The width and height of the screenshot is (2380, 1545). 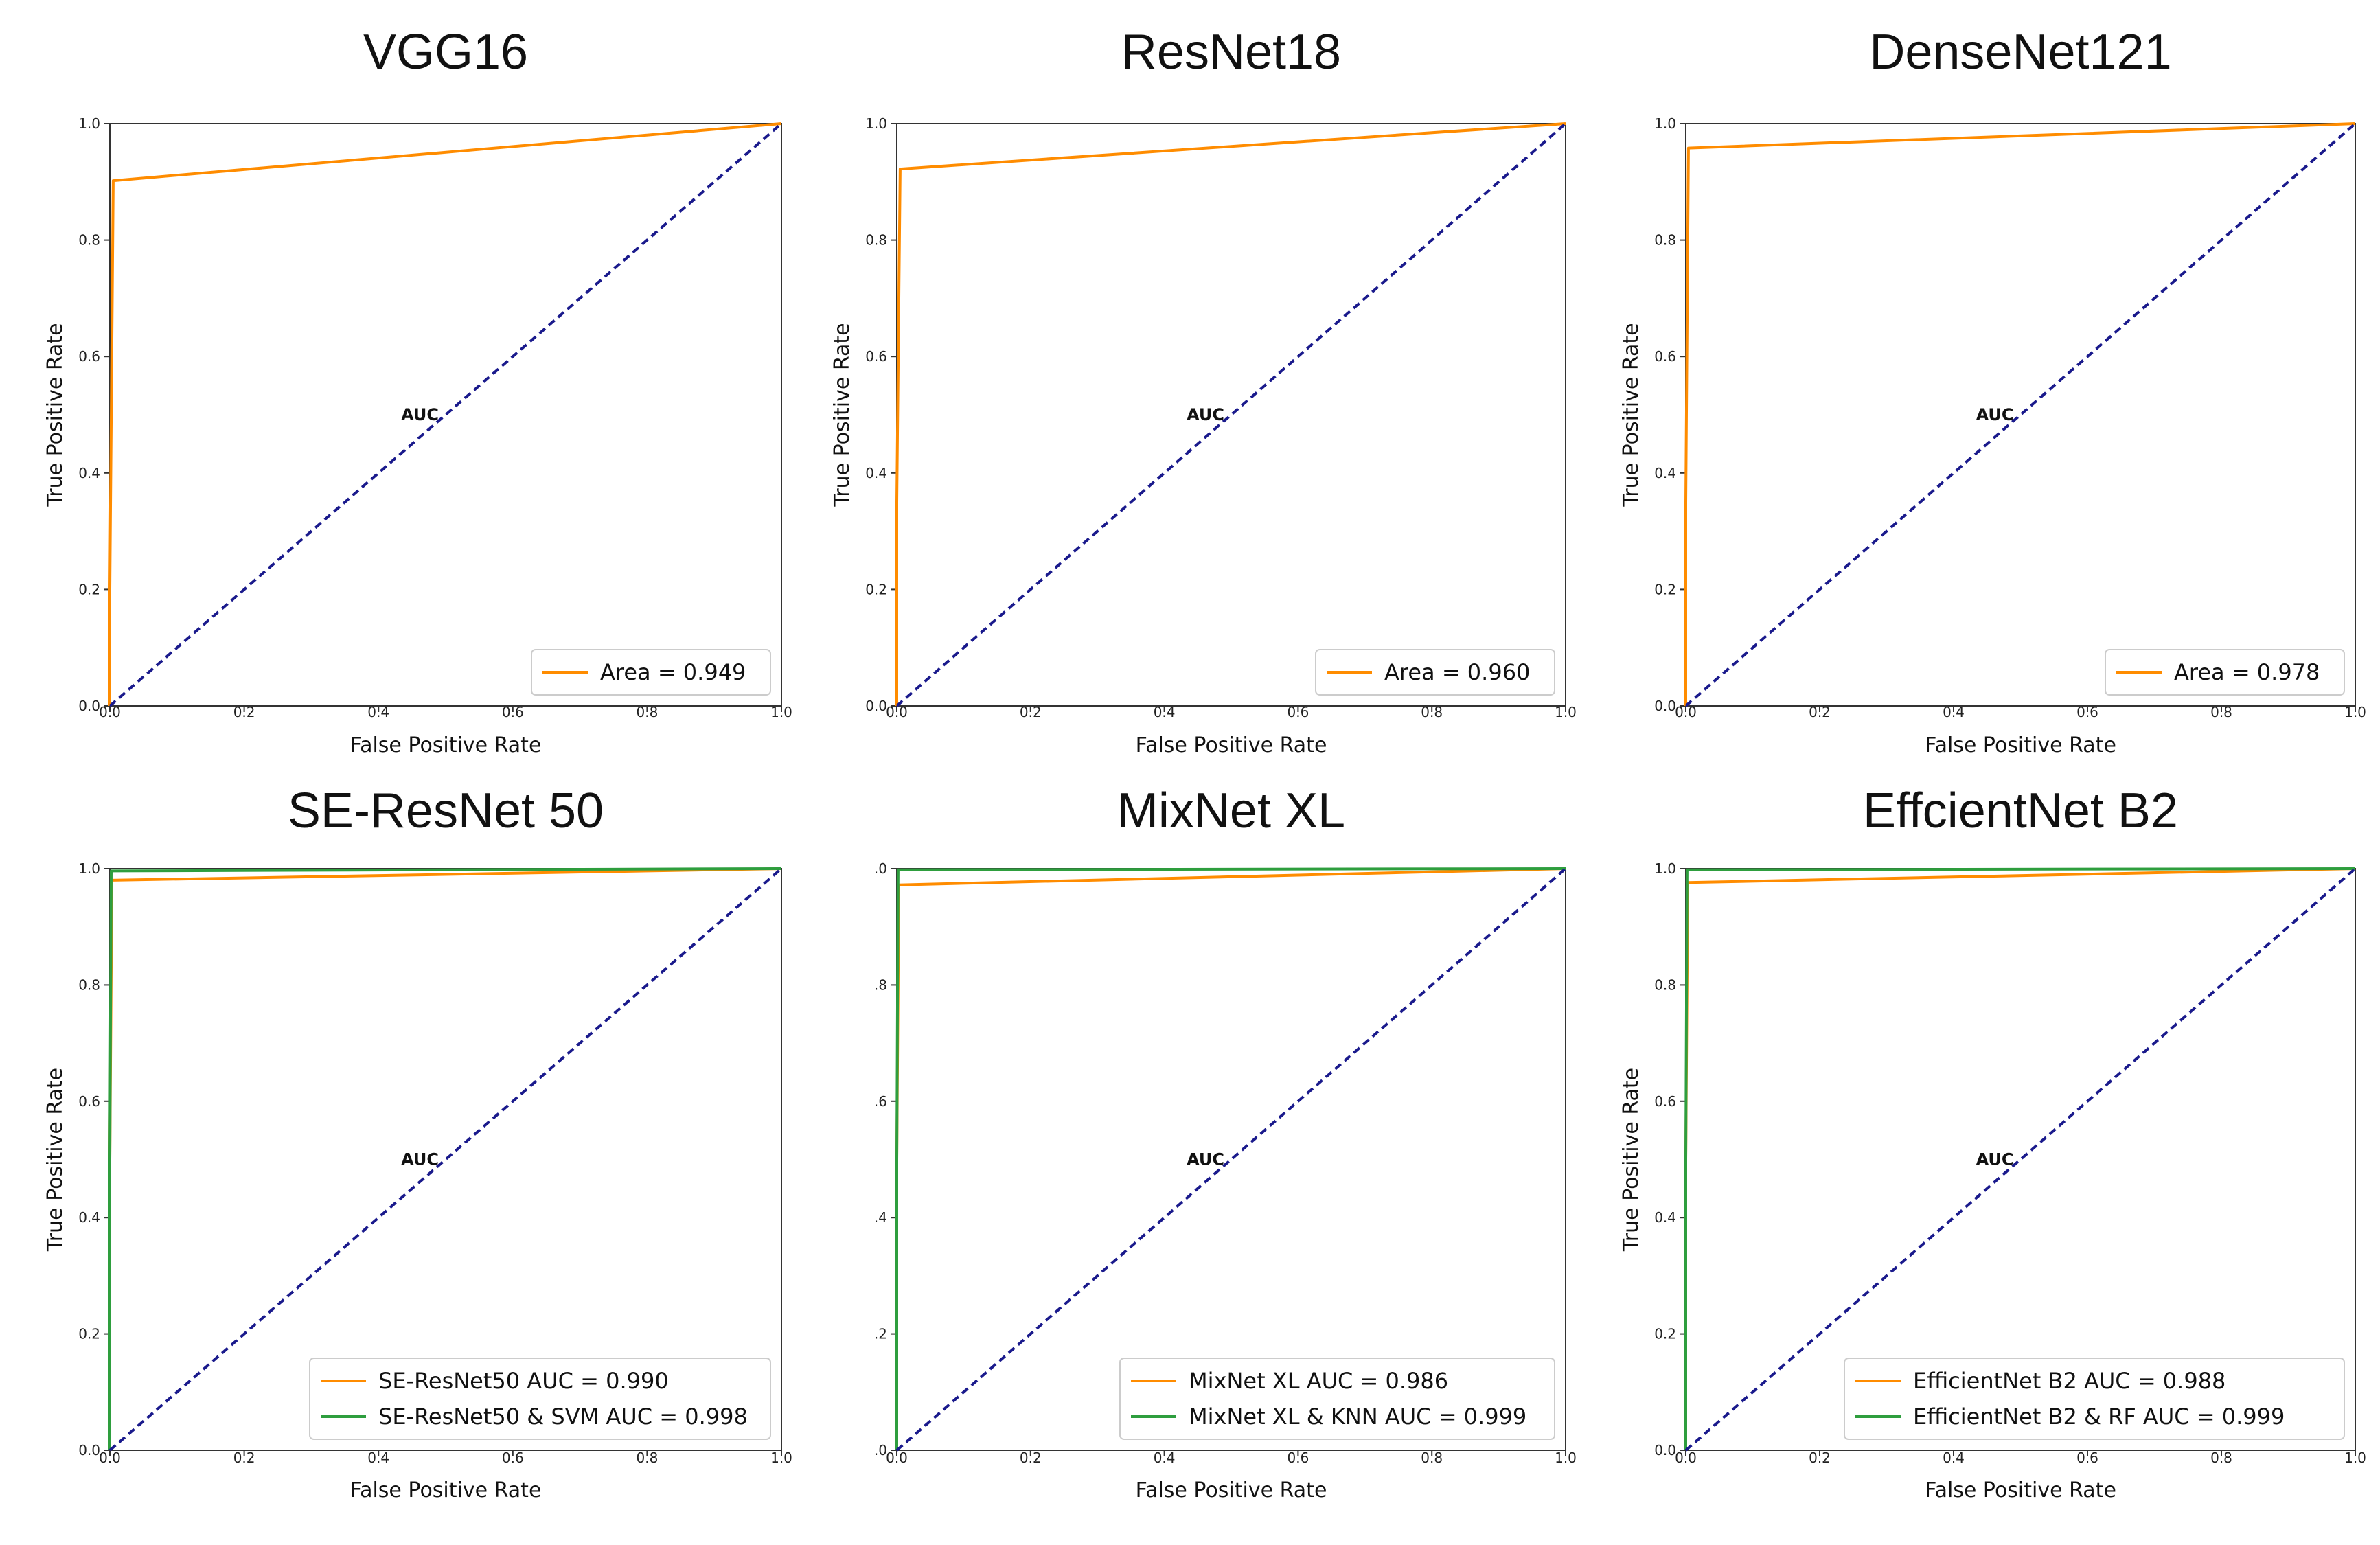 What do you see at coordinates (880, 1101) in the screenshot?
I see `y-tick-label: .6` at bounding box center [880, 1101].